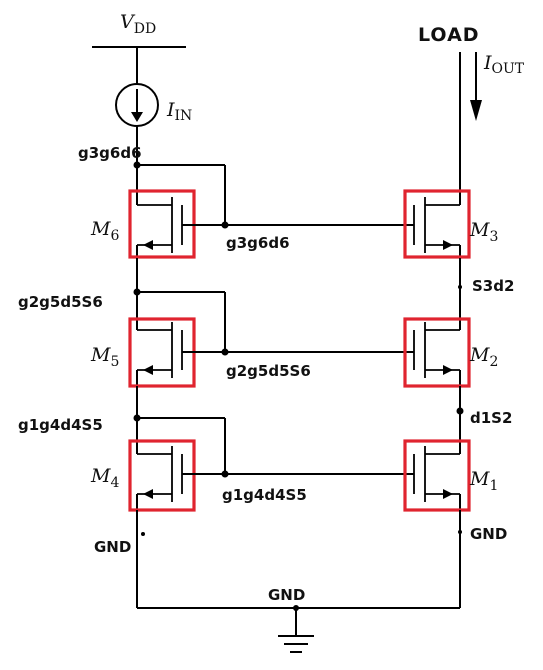  Describe the element at coordinates (110, 153) in the screenshot. I see `annotation-top-left: g3g6d6` at that location.